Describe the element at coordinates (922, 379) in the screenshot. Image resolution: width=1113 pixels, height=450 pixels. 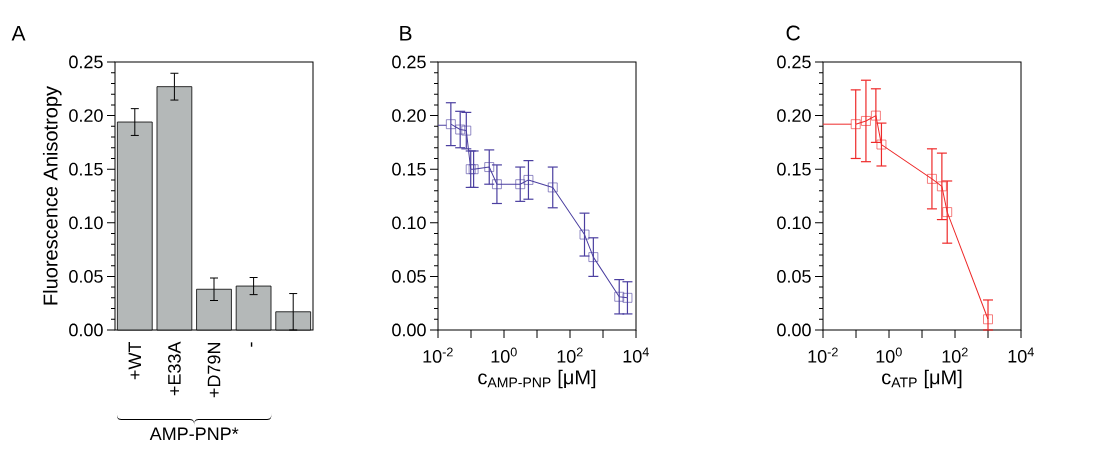
I see `x-axis-title: c$_{ATP}$ [μM]` at that location.